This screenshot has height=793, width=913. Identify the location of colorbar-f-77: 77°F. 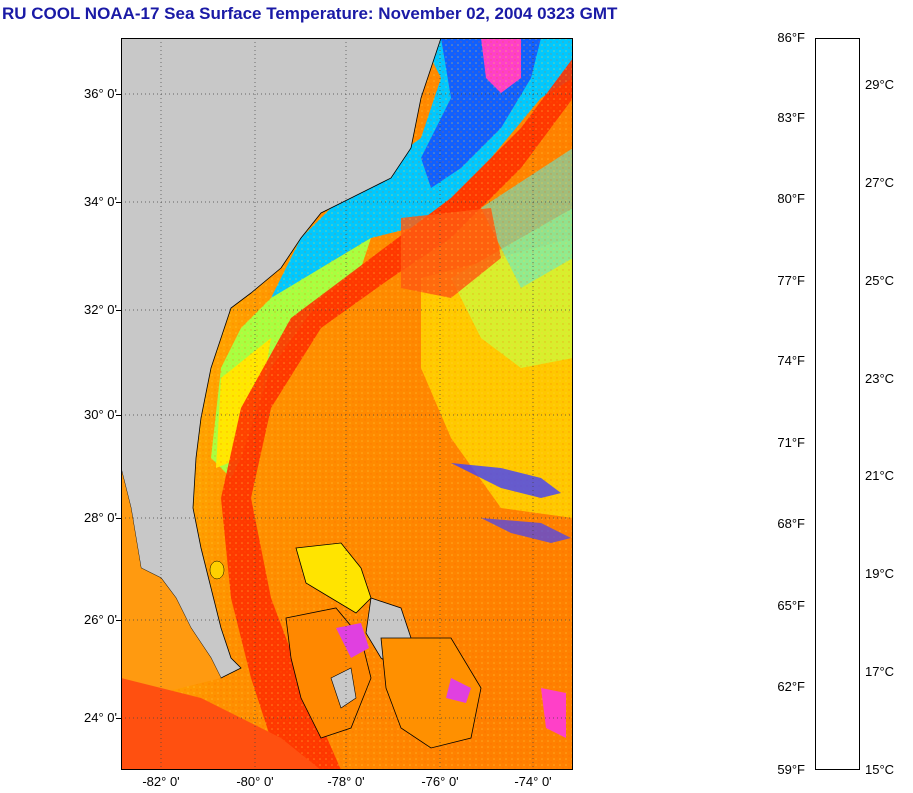
(791, 280).